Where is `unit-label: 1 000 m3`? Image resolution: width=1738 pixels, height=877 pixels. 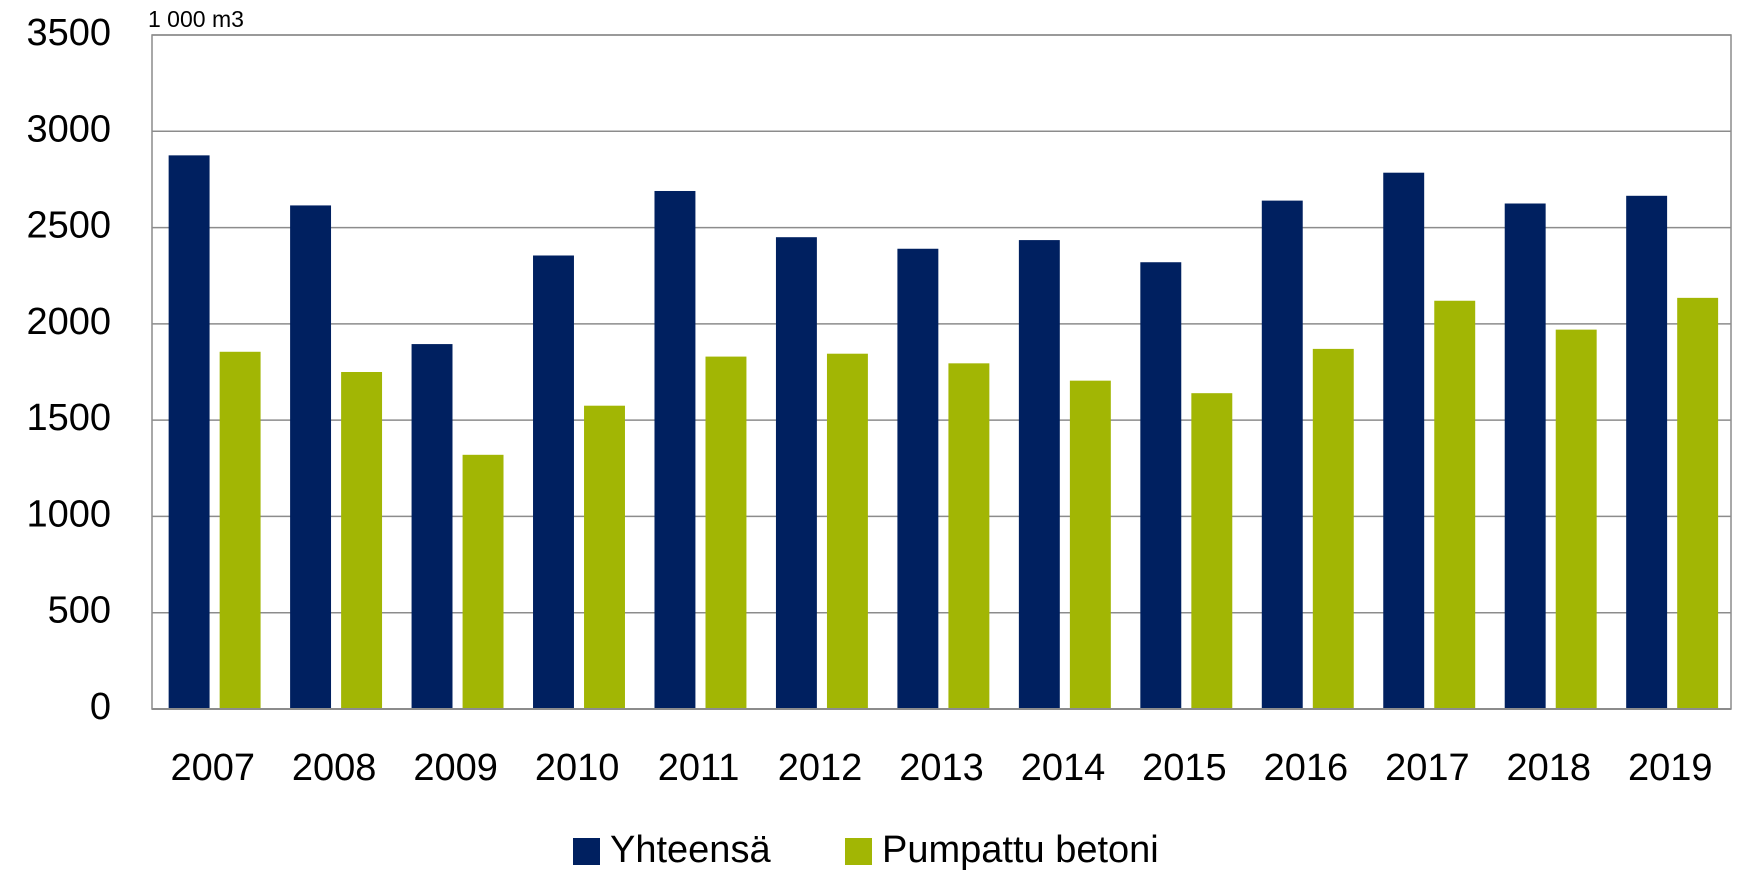 unit-label: 1 000 m3 is located at coordinates (196, 19).